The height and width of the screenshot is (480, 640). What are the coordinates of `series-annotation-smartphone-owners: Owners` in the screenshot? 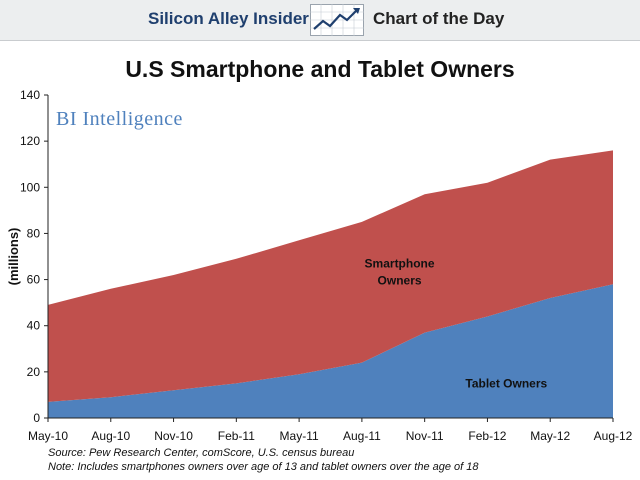 It's located at (400, 281).